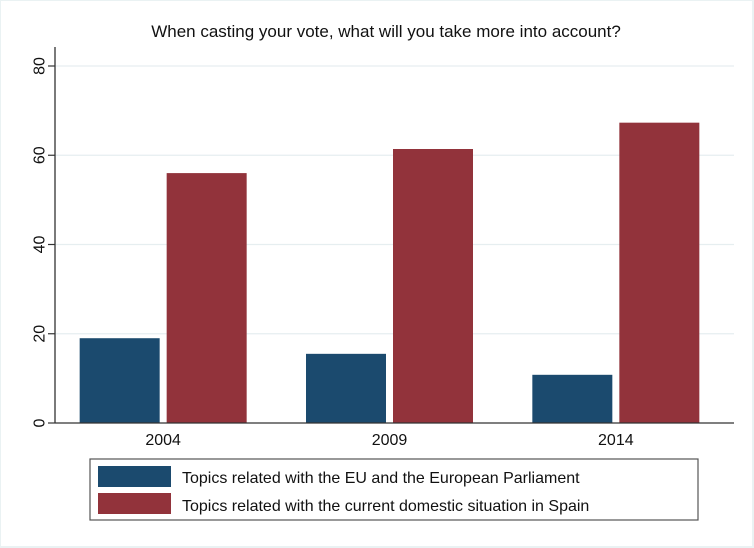  Describe the element at coordinates (206, 298) in the screenshot. I see `bar-spain-2004` at that location.